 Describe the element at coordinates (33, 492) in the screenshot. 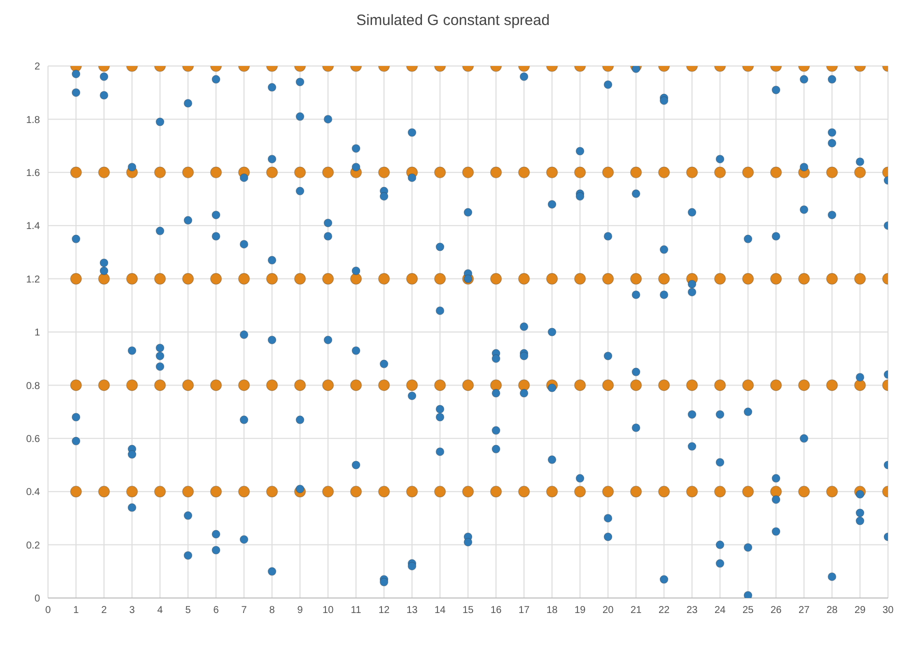

I see `y-tick-label: 0.4` at that location.